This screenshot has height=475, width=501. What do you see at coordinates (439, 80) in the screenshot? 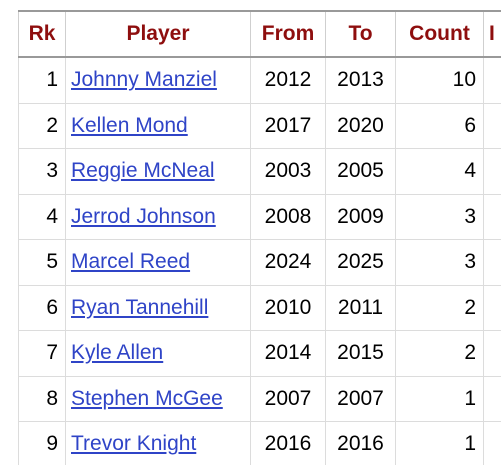
I see `count-cell: 10` at bounding box center [439, 80].